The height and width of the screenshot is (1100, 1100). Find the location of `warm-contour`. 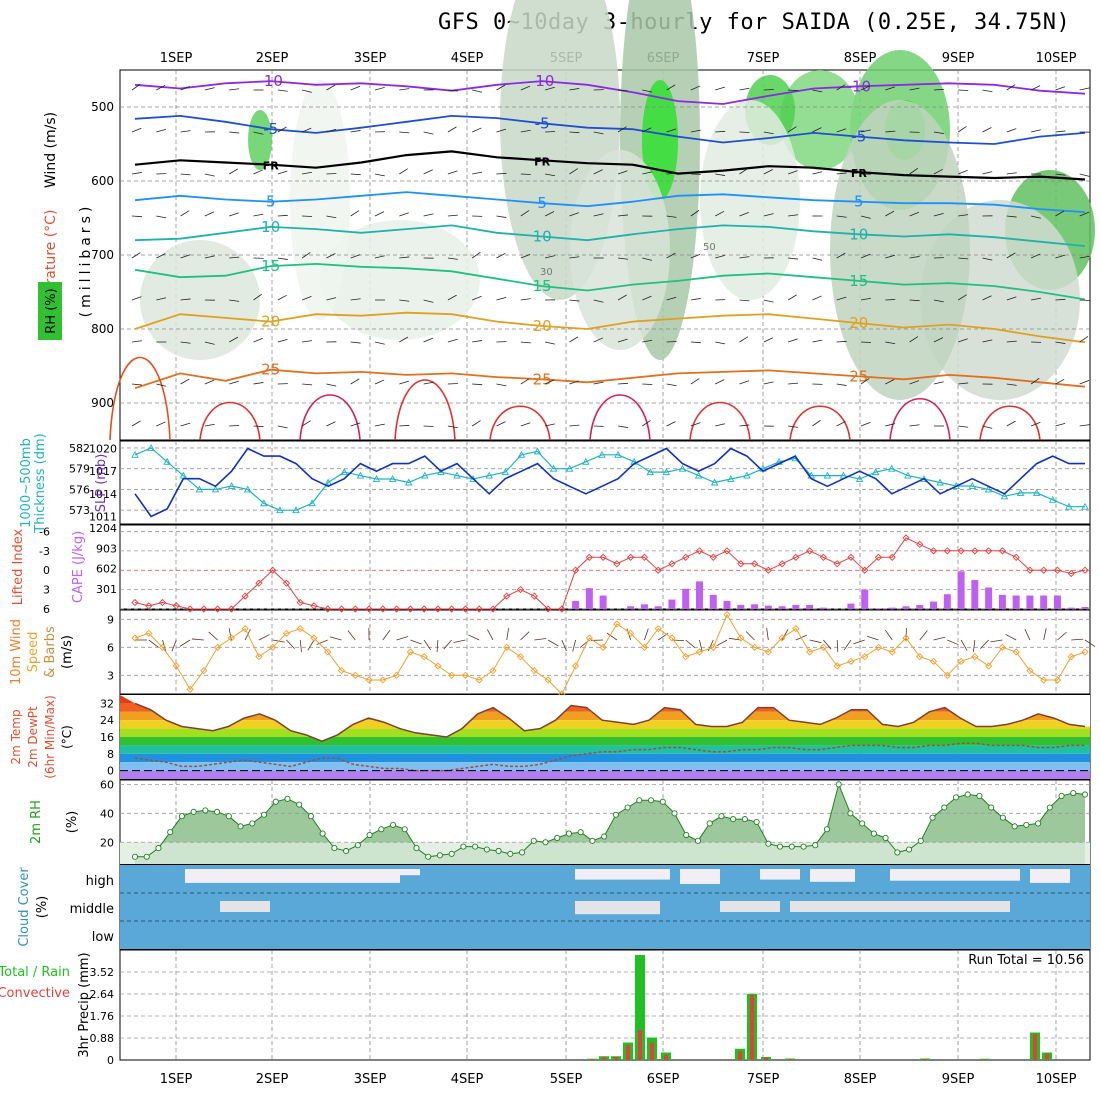

warm-contour is located at coordinates (330, 417).